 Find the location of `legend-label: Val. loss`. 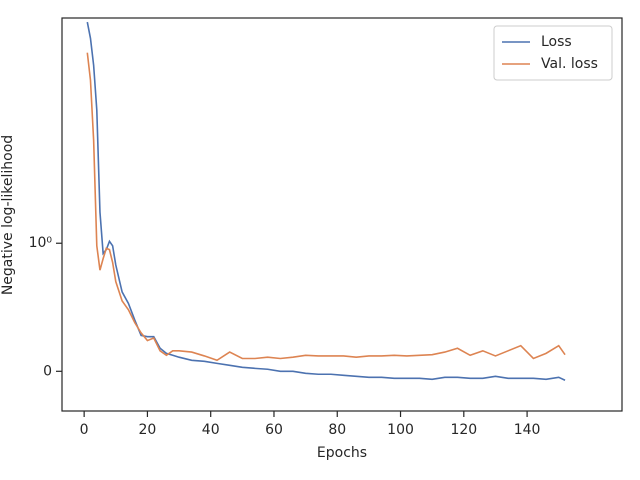

legend-label: Val. loss is located at coordinates (569, 64).